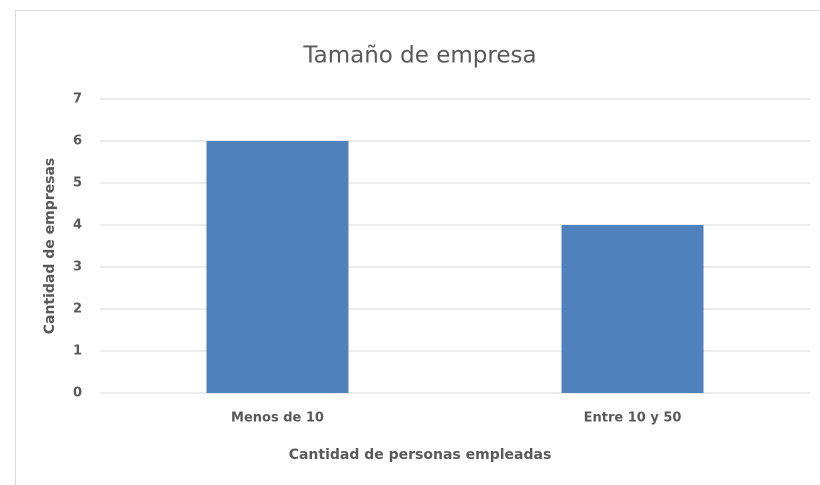  Describe the element at coordinates (77, 267) in the screenshot. I see `y-tick-label: 3` at that location.